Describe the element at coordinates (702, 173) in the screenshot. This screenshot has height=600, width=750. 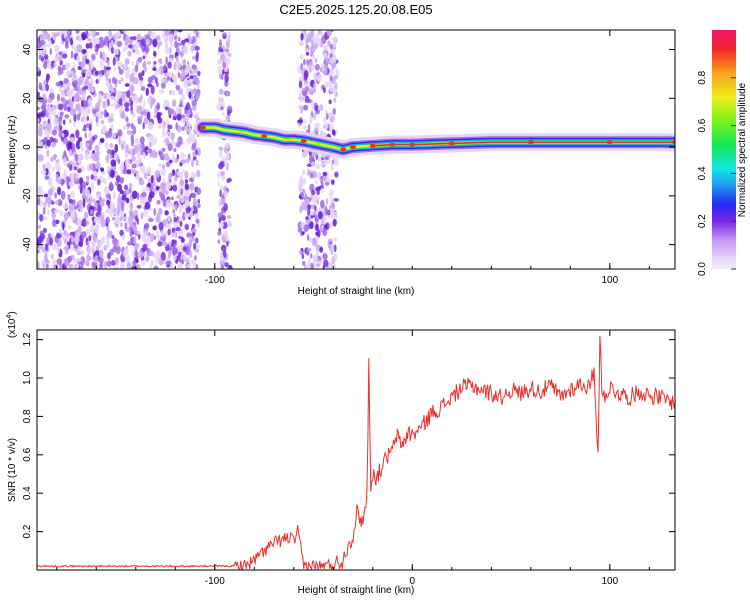
I see `colorbar-tick-label: 0.4` at that location.